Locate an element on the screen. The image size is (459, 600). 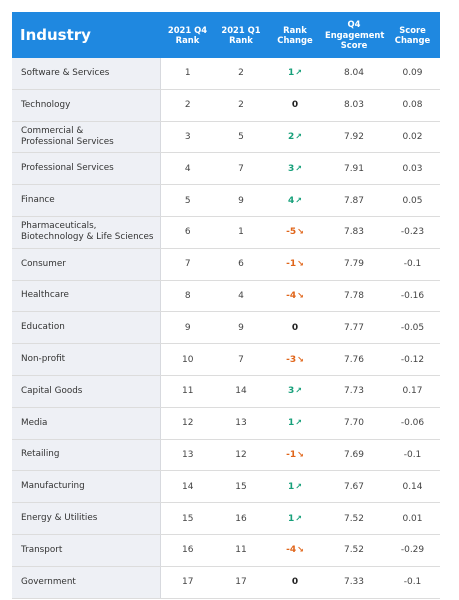
industry-label: Transport is located at coordinates (42, 549).